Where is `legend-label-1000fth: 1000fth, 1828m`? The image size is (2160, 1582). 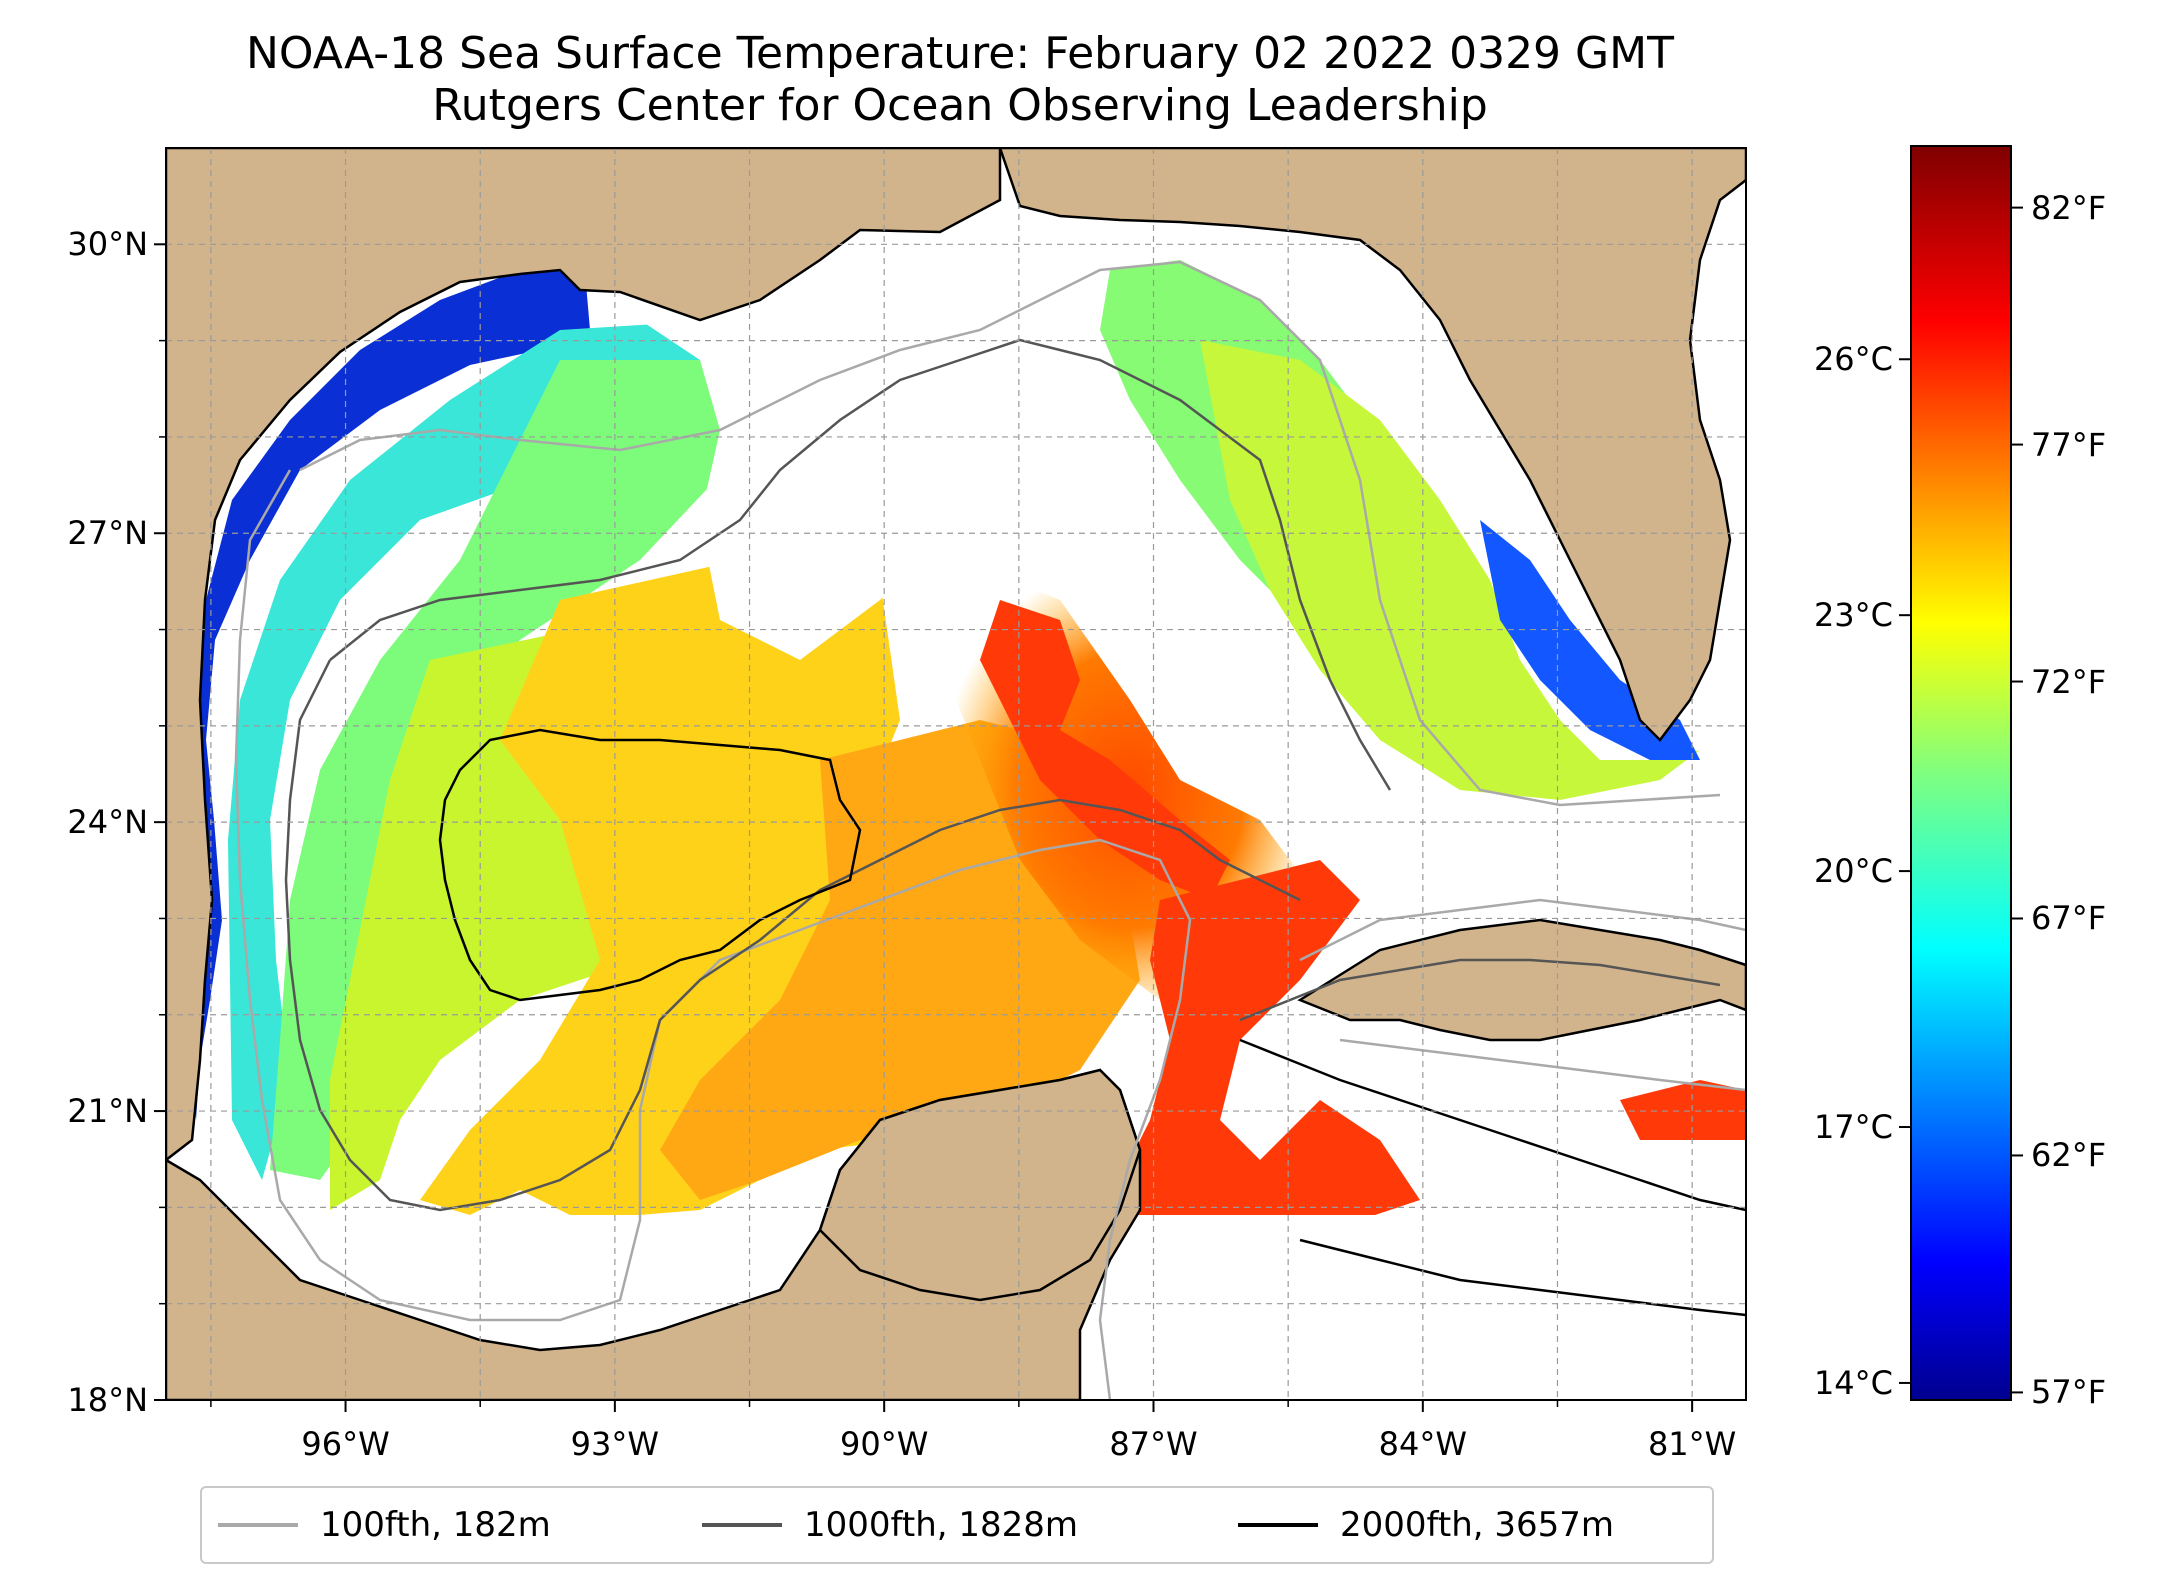
legend-label-1000fth: 1000fth, 1828m is located at coordinates (941, 1525).